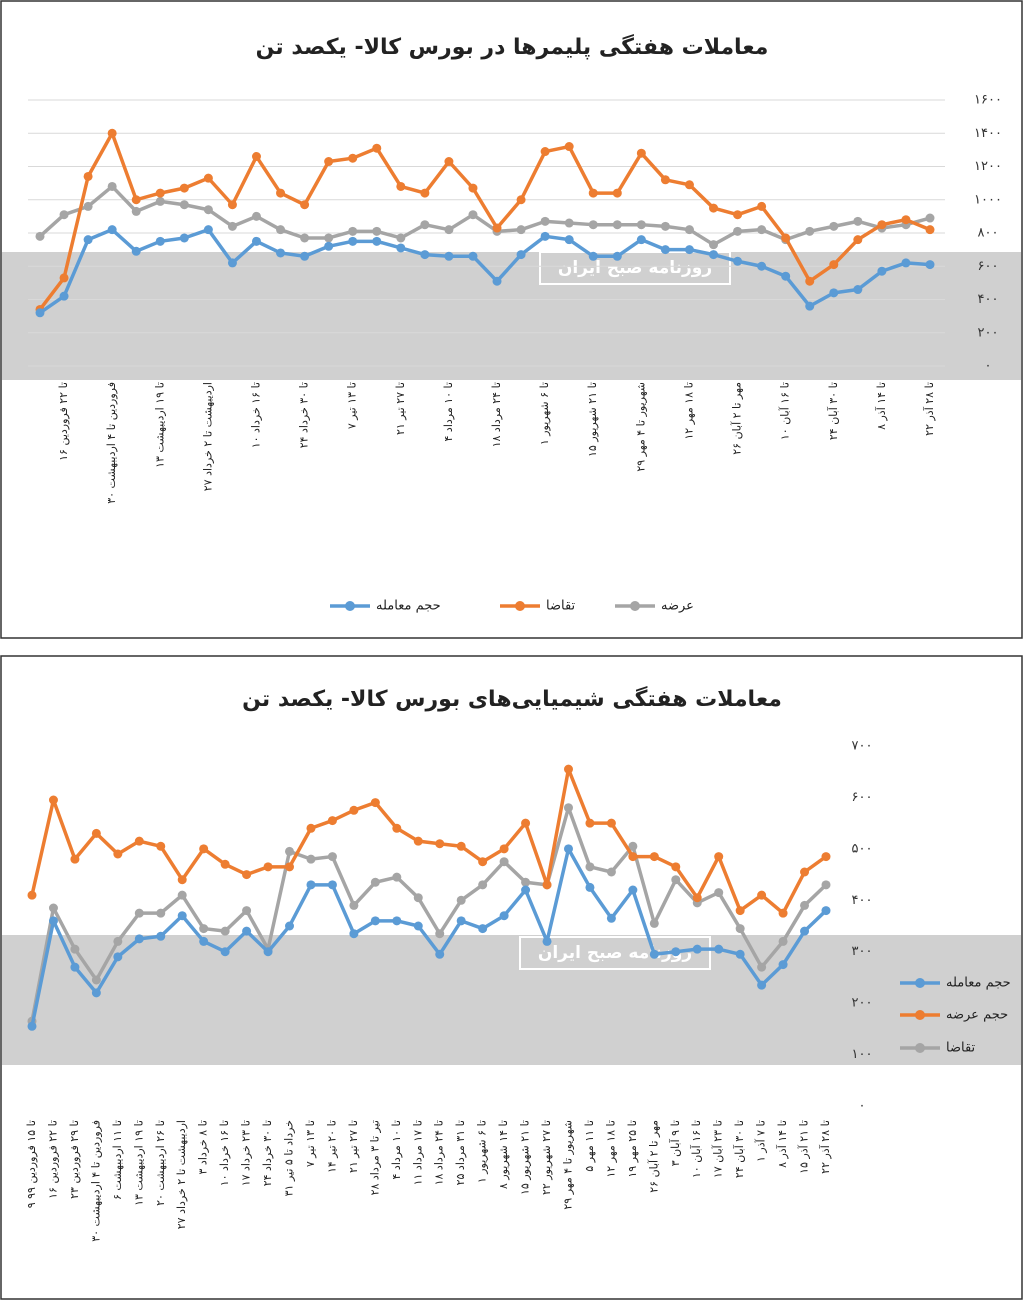  Describe the element at coordinates (785, 411) in the screenshot. I see `x-tick-label: ۱۰ تا ۱۶ آبان` at that location.